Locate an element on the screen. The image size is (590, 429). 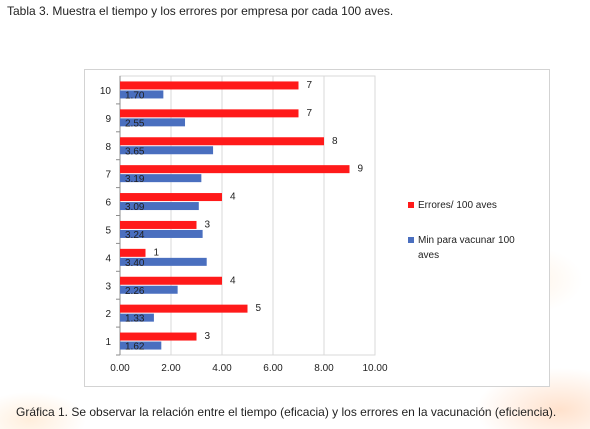
min-vacunar-data-label: 3.40 is located at coordinates (135, 263).